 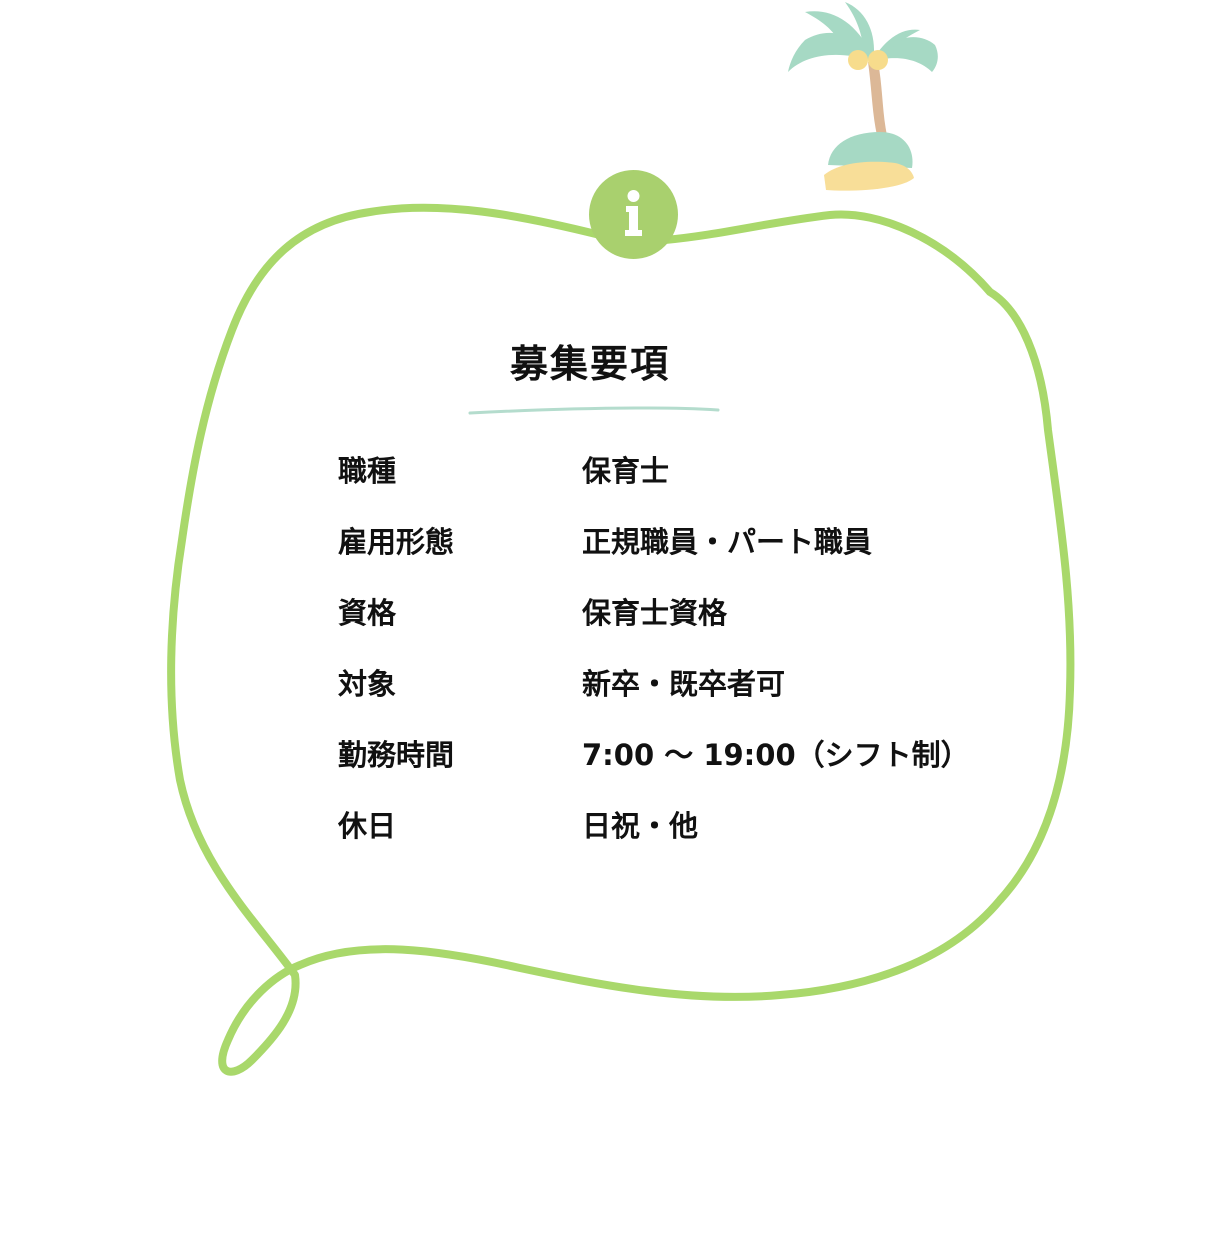 I want to click on info-badge, so click(x=633, y=214).